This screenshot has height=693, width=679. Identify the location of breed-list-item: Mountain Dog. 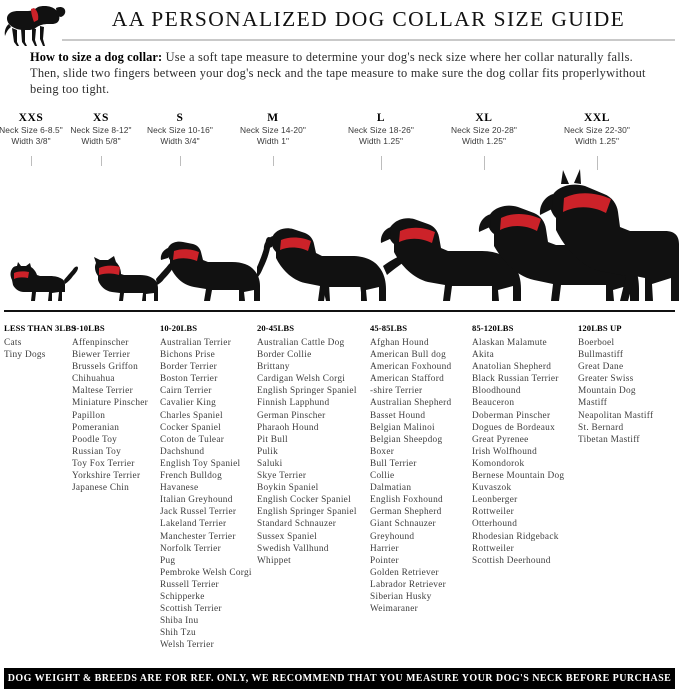
(607, 391).